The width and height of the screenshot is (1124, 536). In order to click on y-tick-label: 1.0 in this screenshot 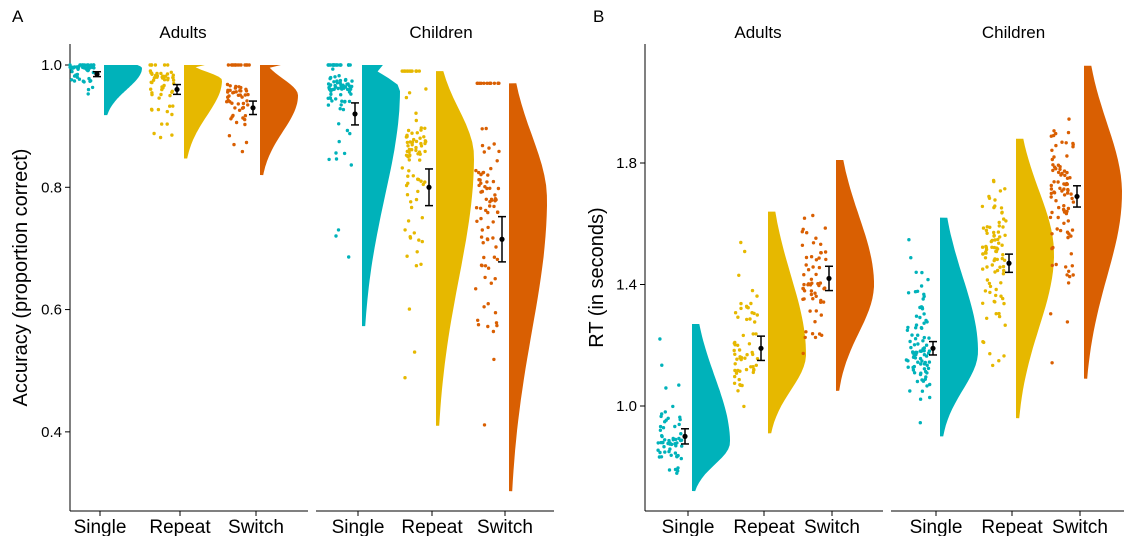, I will do `click(51, 65)`.